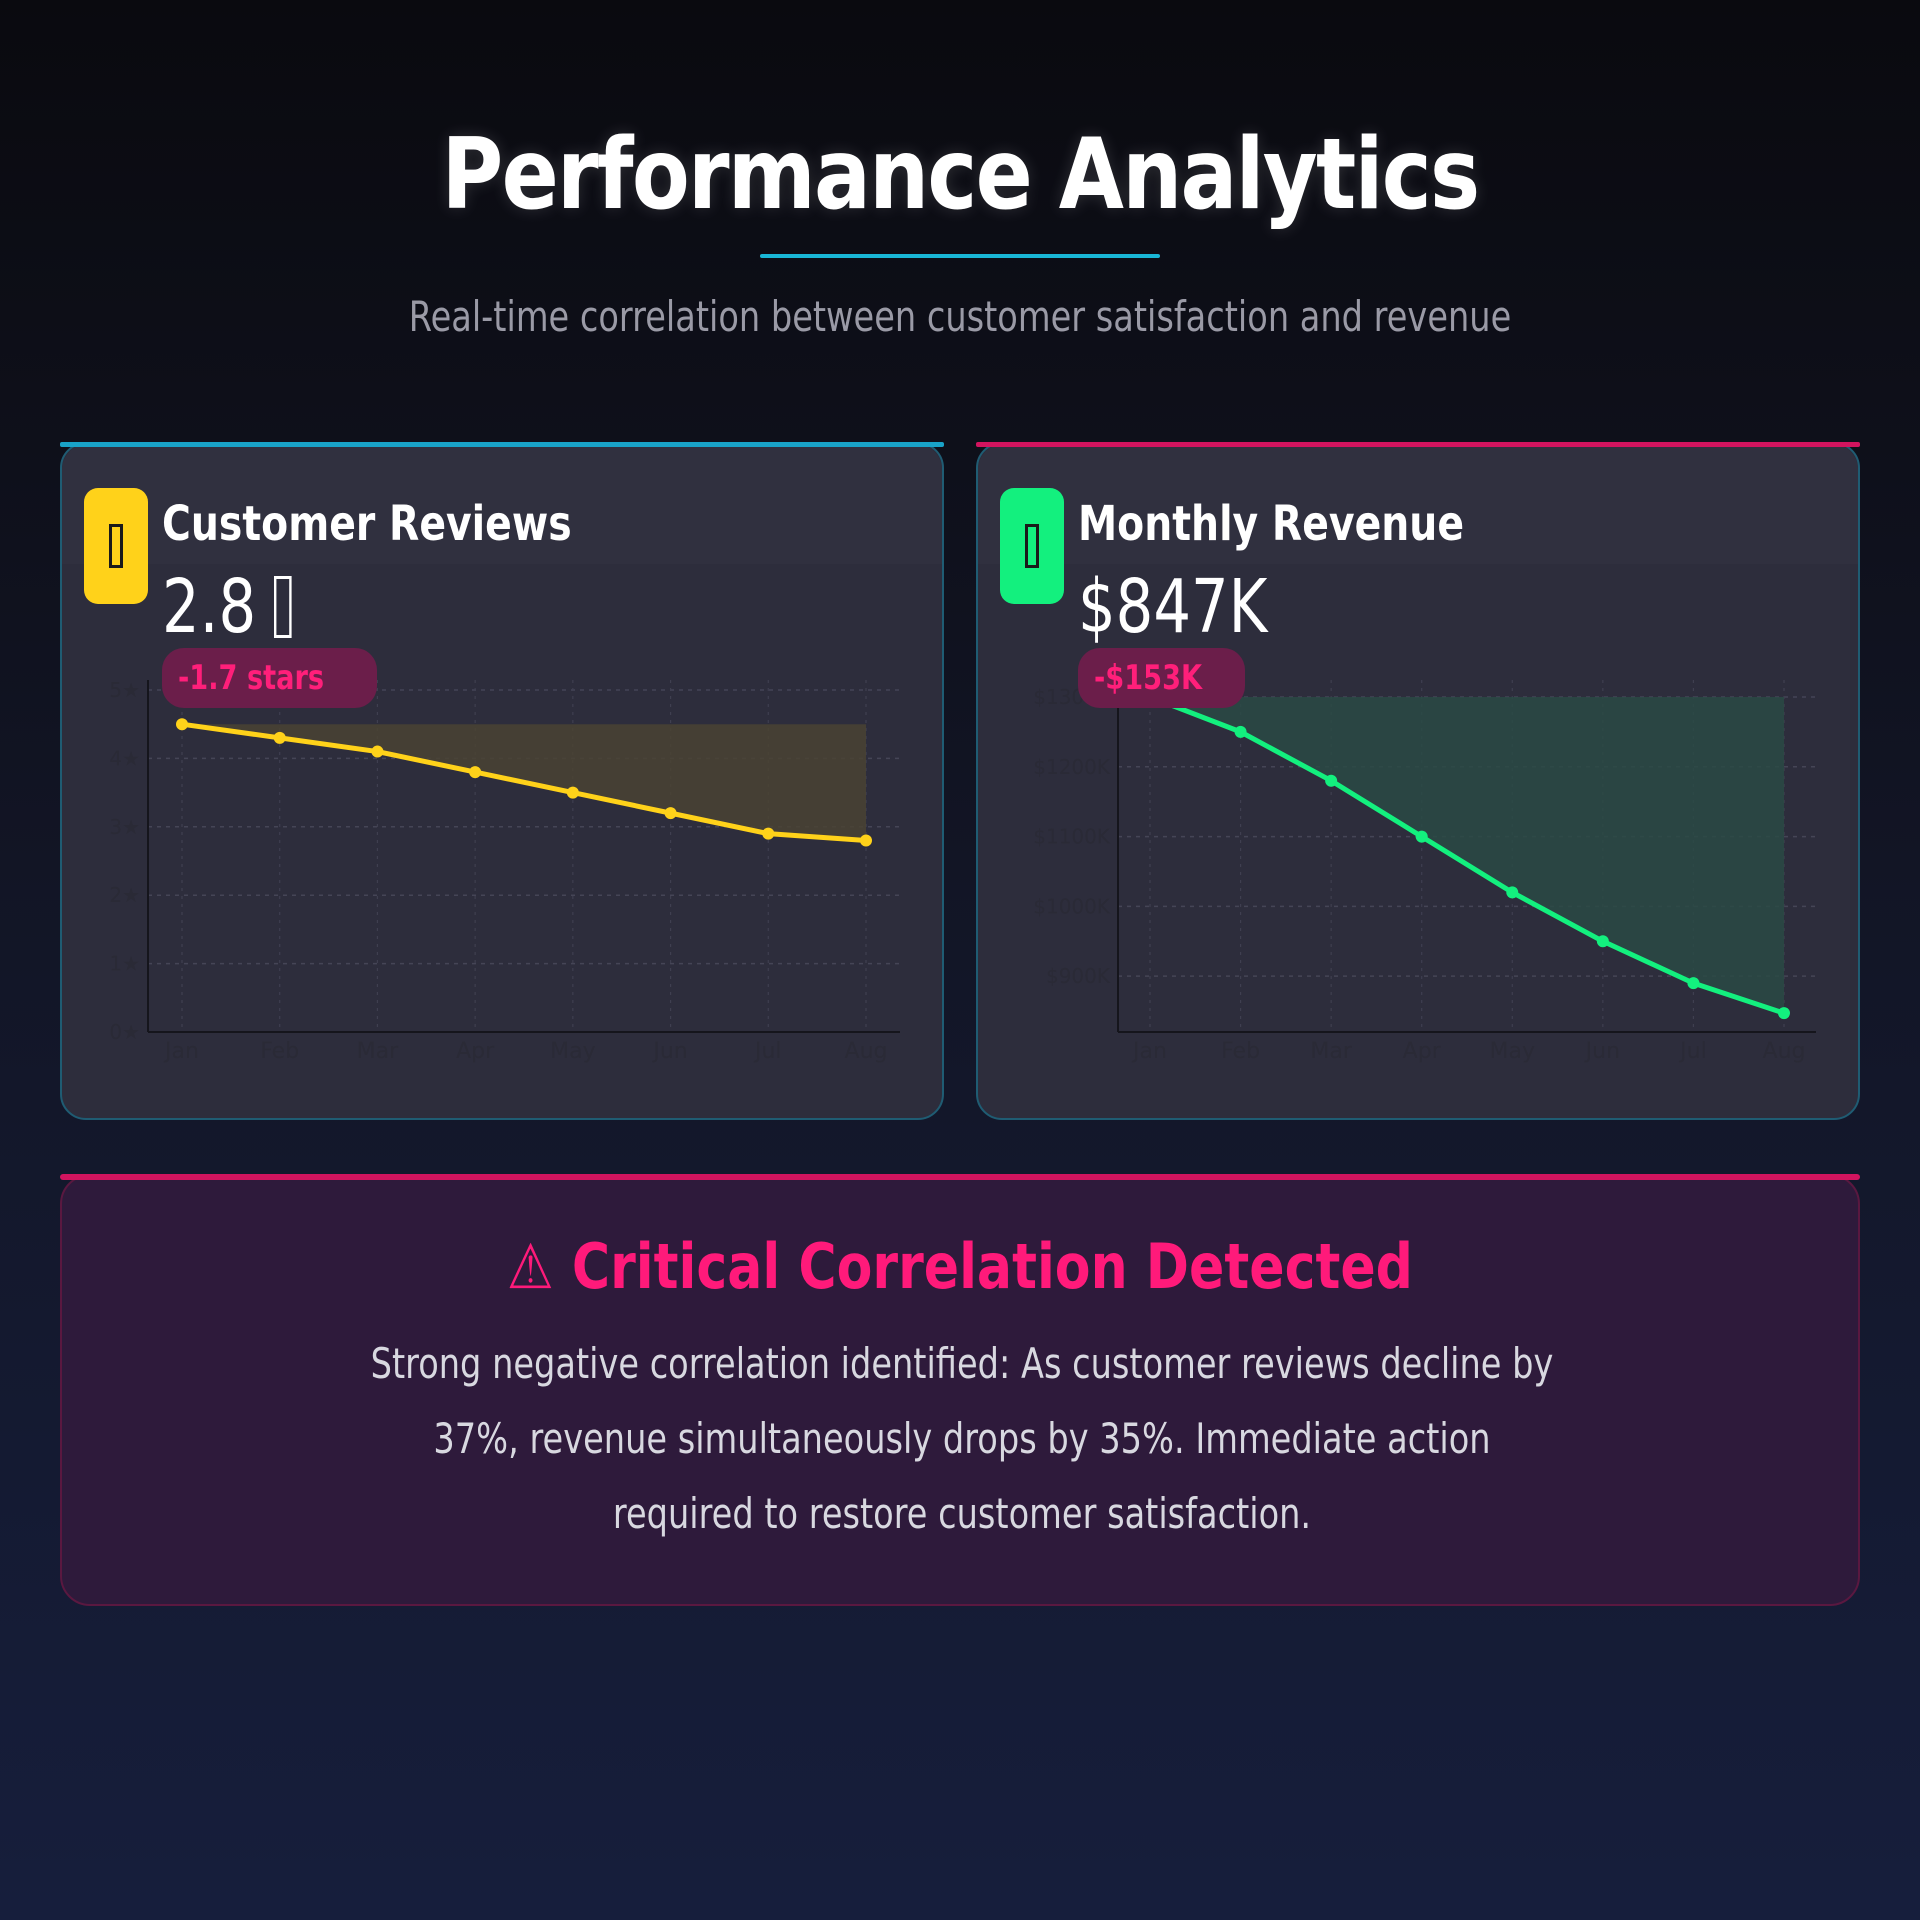 This screenshot has height=1920, width=1920. Describe the element at coordinates (960, 1177) in the screenshot. I see `alert-accent-line` at that location.